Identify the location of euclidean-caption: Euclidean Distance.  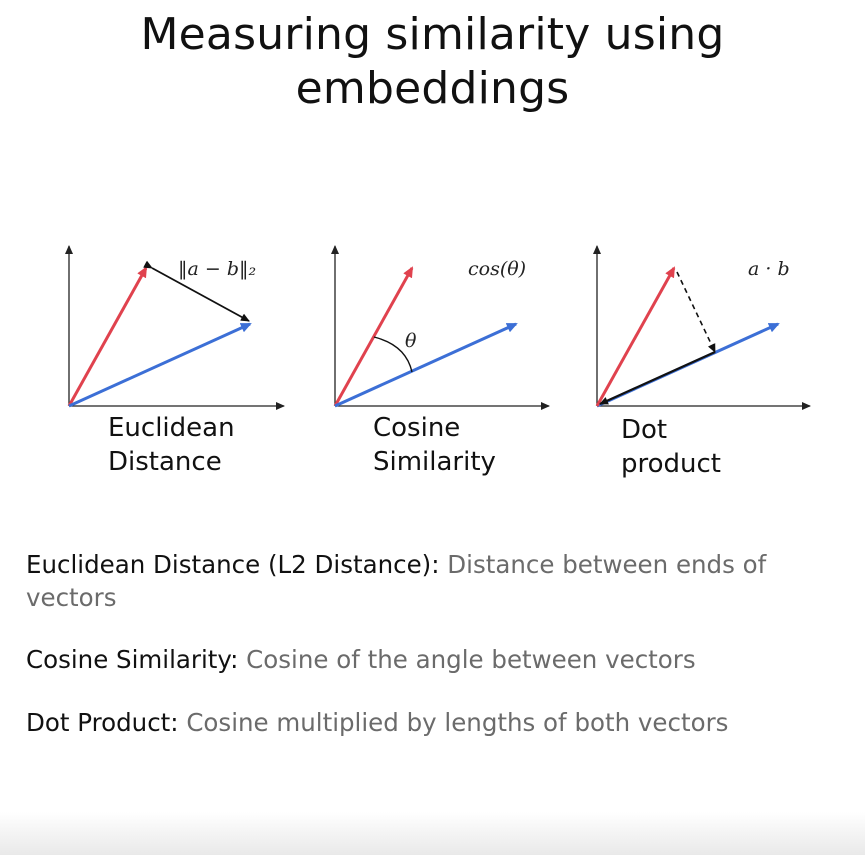
(171, 445).